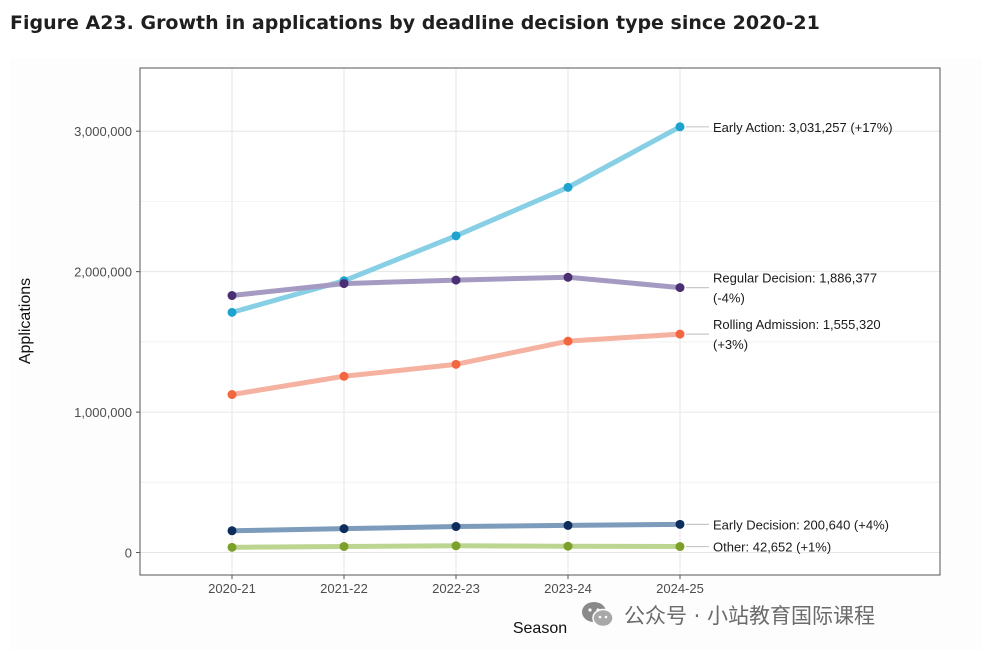 This screenshot has height=657, width=993. I want to click on end-label-other: Other: 42,652 (+1%), so click(772, 547).